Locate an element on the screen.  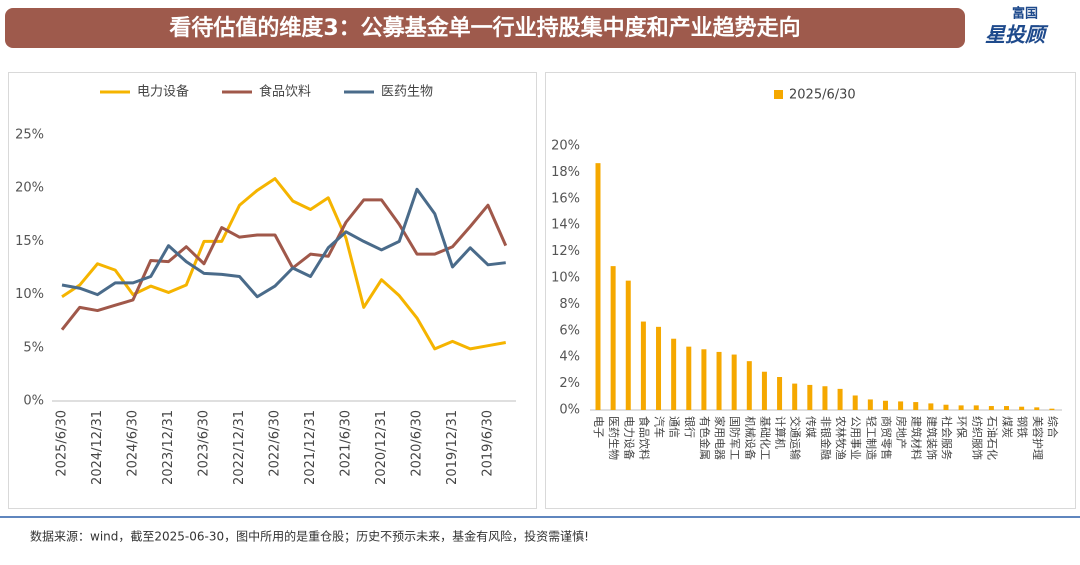
y-tick-label: 6% is located at coordinates (569, 330).